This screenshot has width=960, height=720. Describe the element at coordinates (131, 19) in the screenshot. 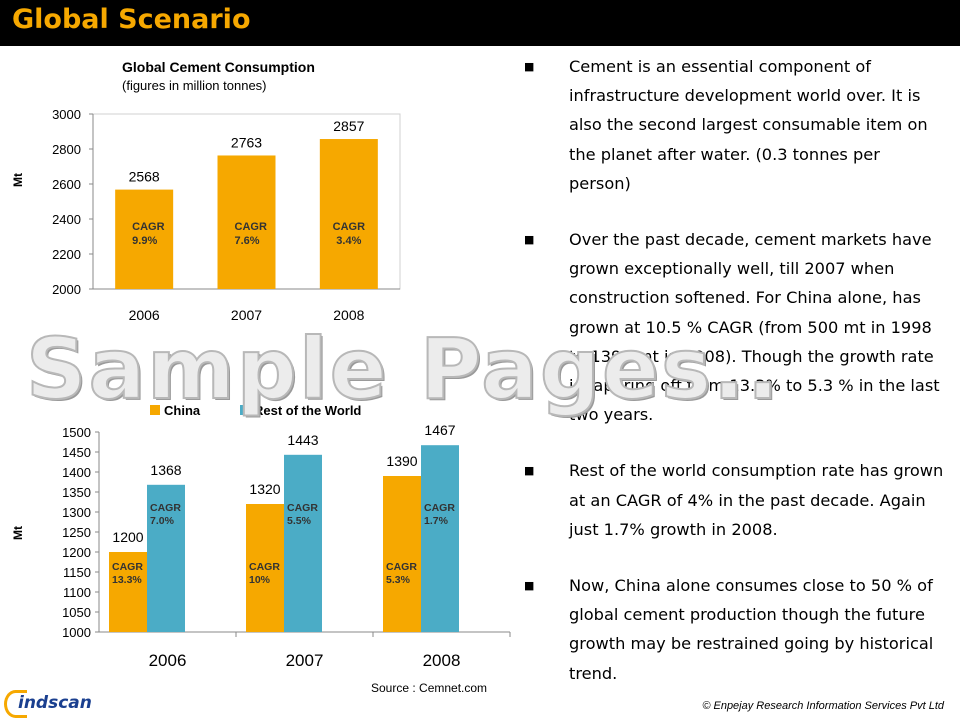

I see `slide-title: Global Scenario` at that location.